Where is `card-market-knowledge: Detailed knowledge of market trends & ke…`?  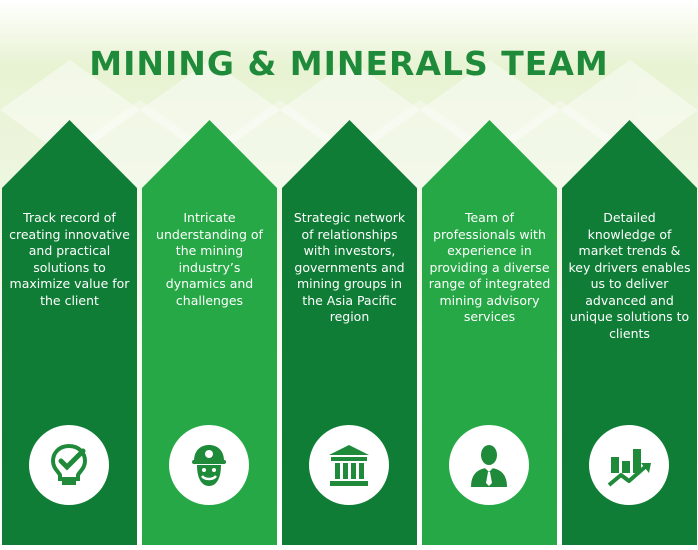 card-market-knowledge: Detailed knowledge of market trends & ke… is located at coordinates (629, 332).